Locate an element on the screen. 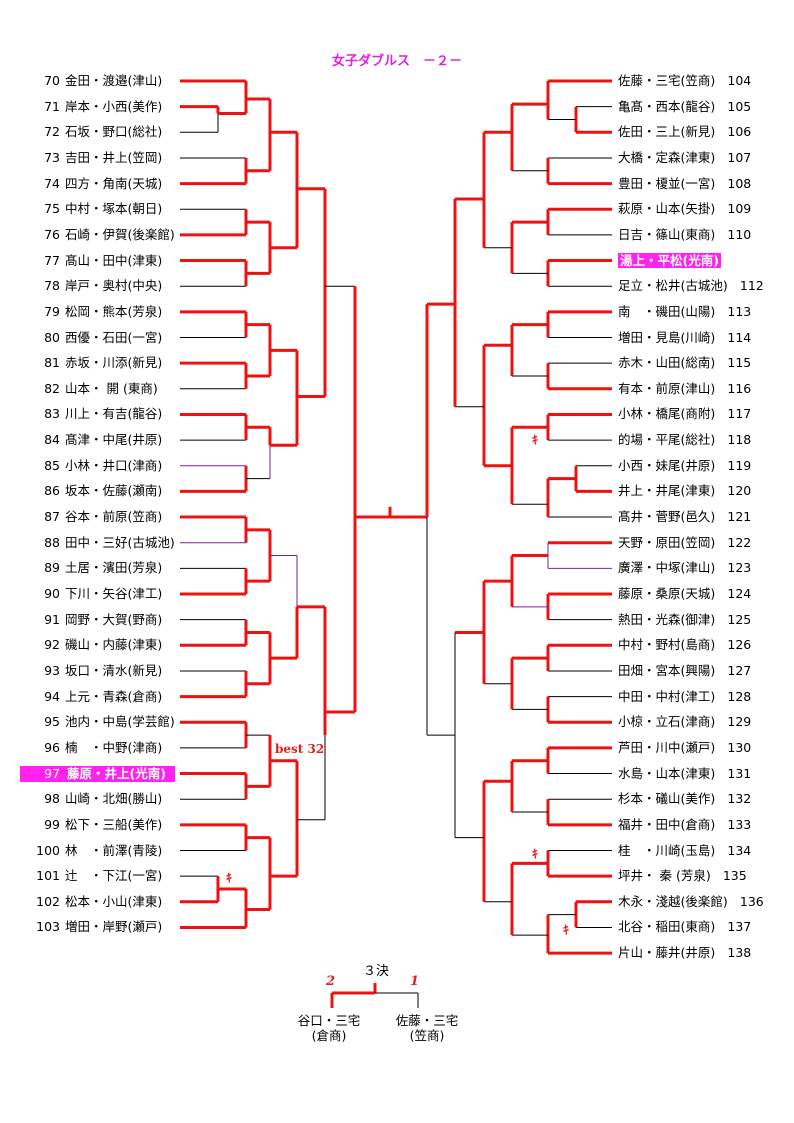  entry-number: 109 is located at coordinates (739, 209).